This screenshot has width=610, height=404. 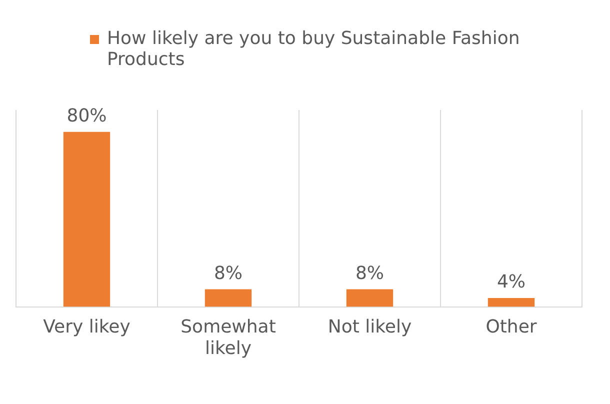 I want to click on x-tick-label: Very likey, so click(x=87, y=327).